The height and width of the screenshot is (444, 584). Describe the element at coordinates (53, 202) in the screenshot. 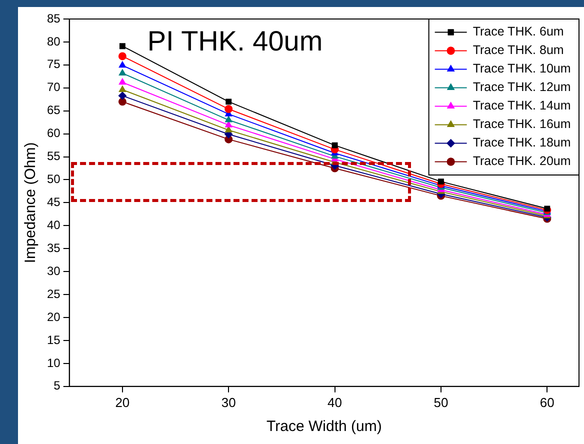

I see `y-tick-label: 45` at that location.